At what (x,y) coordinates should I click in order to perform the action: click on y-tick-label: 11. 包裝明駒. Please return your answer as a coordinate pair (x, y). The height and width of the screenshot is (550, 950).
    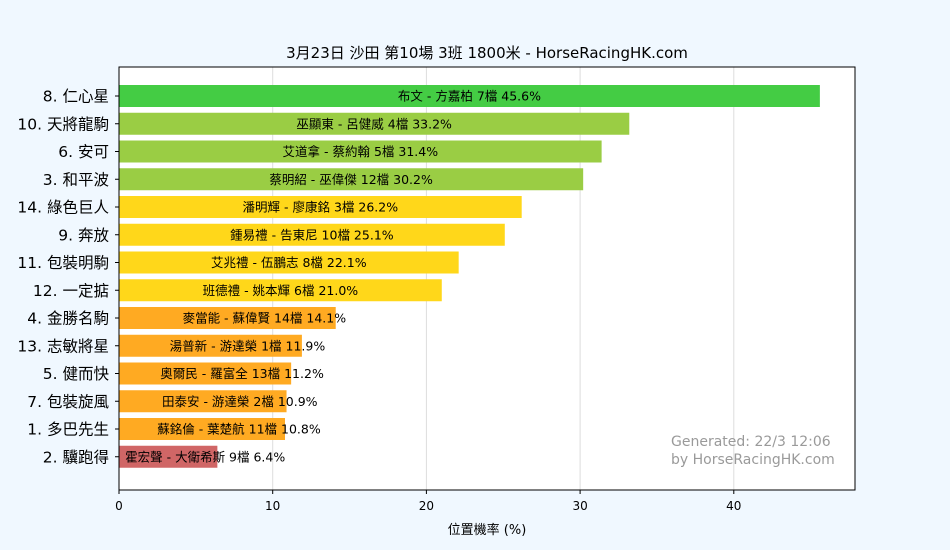
    Looking at the image, I should click on (63, 263).